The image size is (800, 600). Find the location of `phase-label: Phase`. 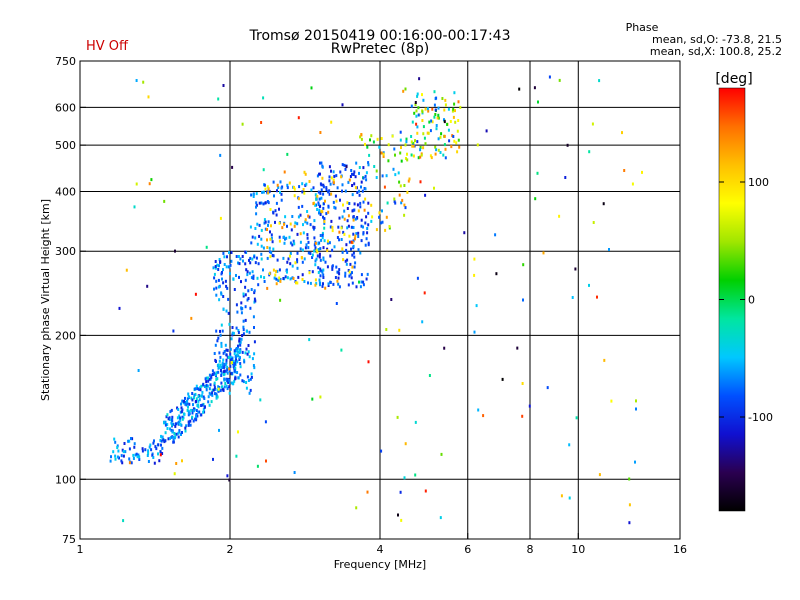

phase-label: Phase is located at coordinates (642, 27).